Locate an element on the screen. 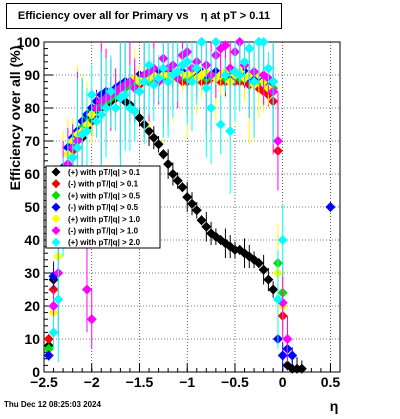 Image resolution: width=400 pixels, height=419 pixels. y-tick-label: 100 is located at coordinates (29, 42).